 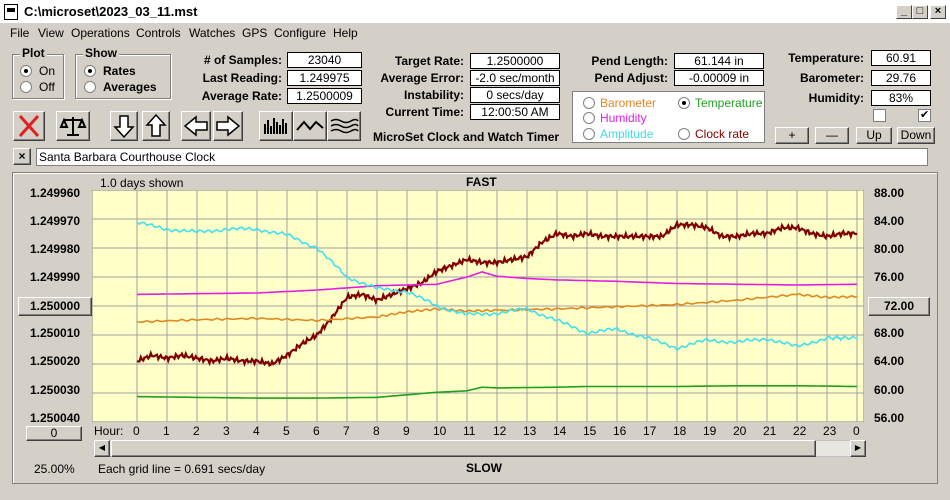 What do you see at coordinates (874, 135) in the screenshot?
I see `up-button: Up` at bounding box center [874, 135].